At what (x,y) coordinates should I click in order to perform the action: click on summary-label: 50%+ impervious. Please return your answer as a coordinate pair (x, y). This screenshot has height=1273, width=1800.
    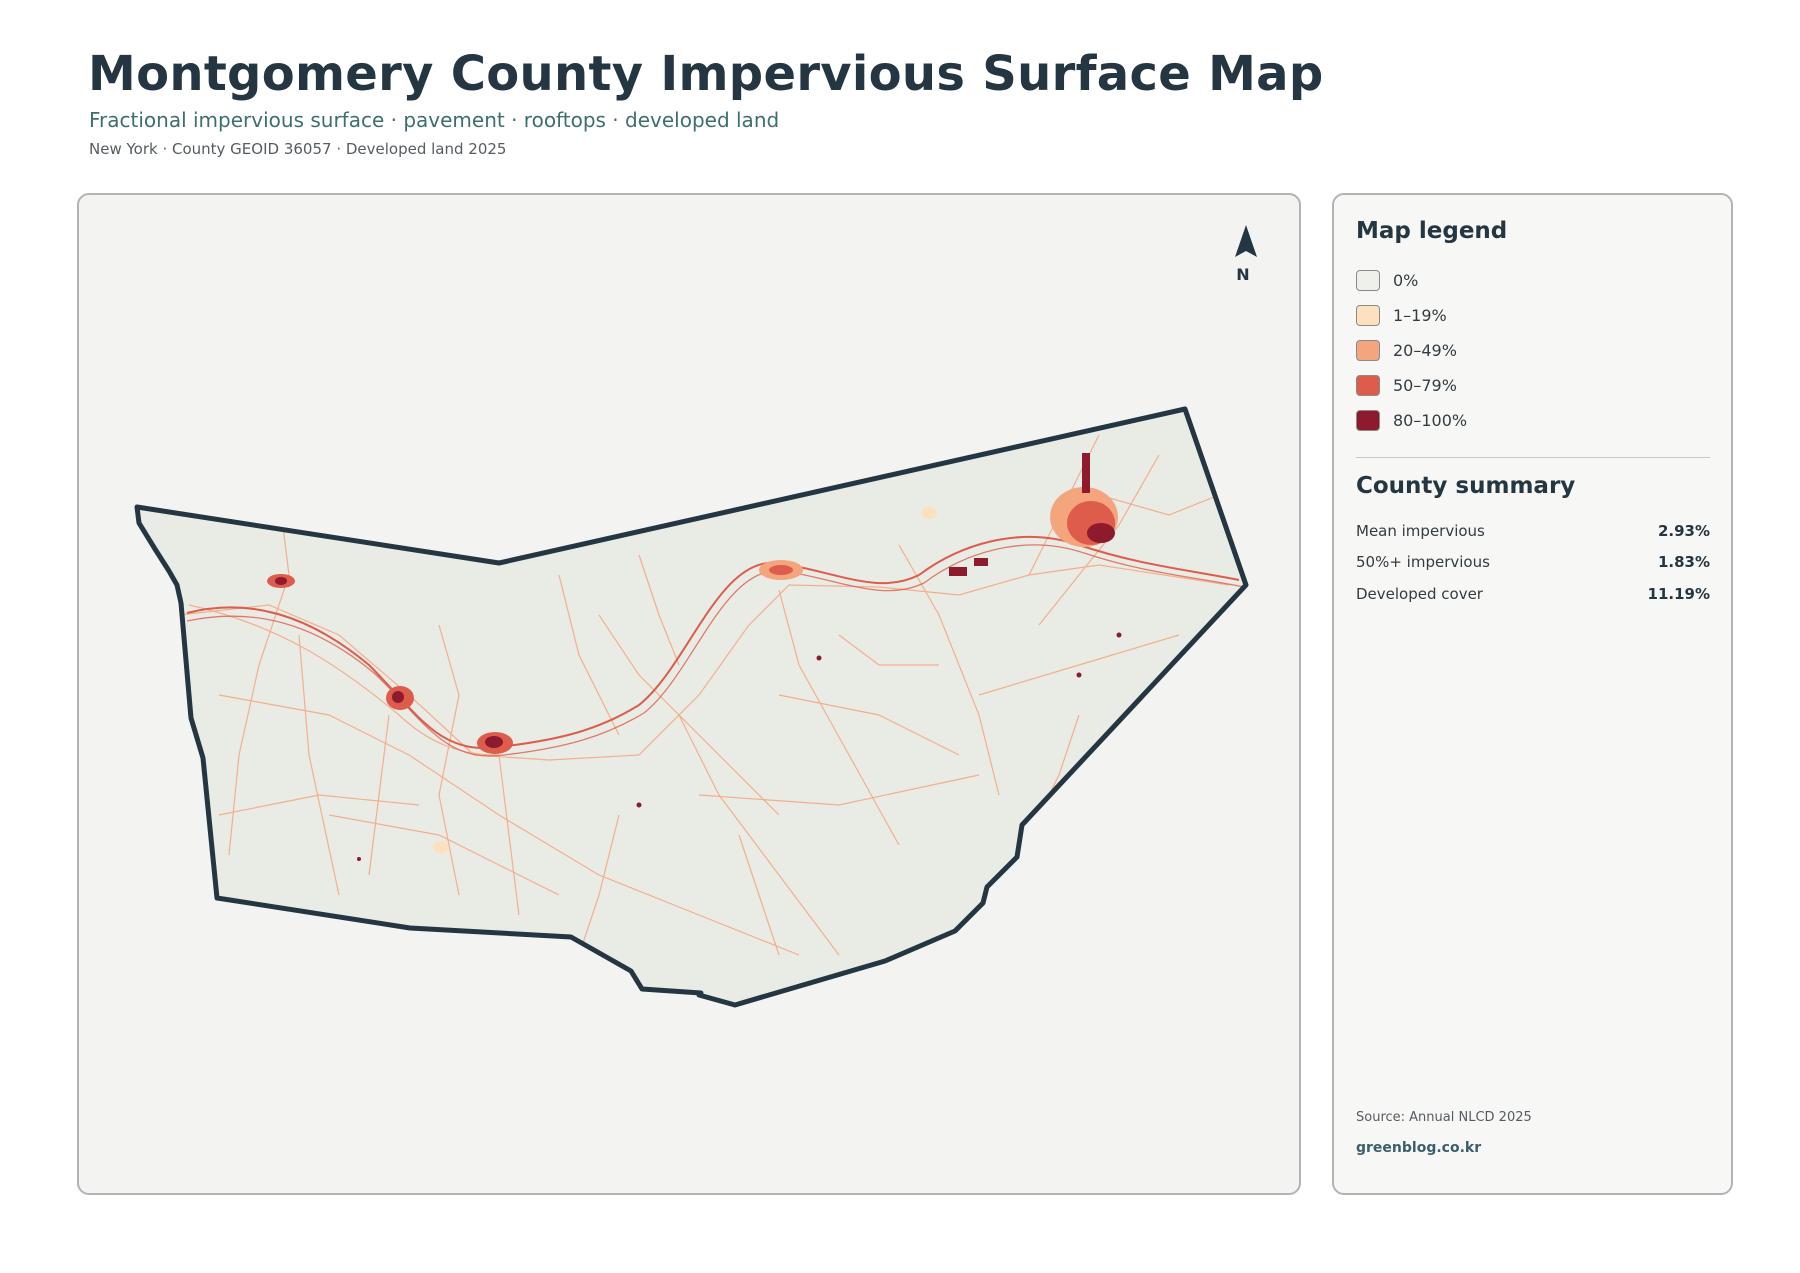
    Looking at the image, I should click on (1423, 562).